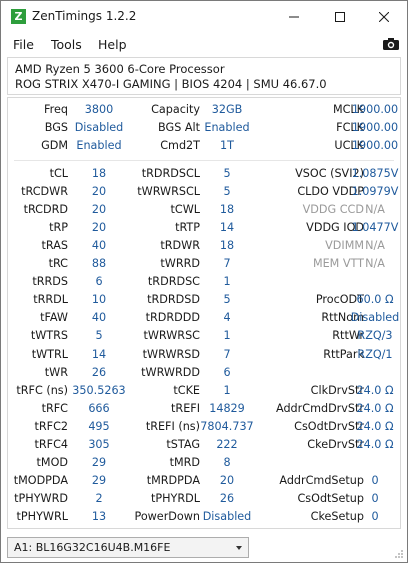 The height and width of the screenshot is (563, 408). What do you see at coordinates (333, 210) in the screenshot?
I see `timing-label: VDDG CCD` at bounding box center [333, 210].